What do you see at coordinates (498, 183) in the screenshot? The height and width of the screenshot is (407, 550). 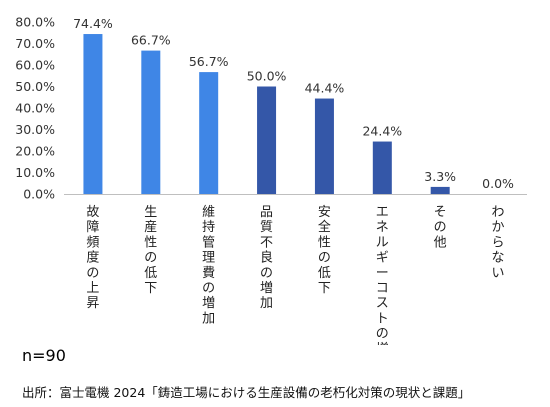 I see `data-label: 0.0%` at bounding box center [498, 183].